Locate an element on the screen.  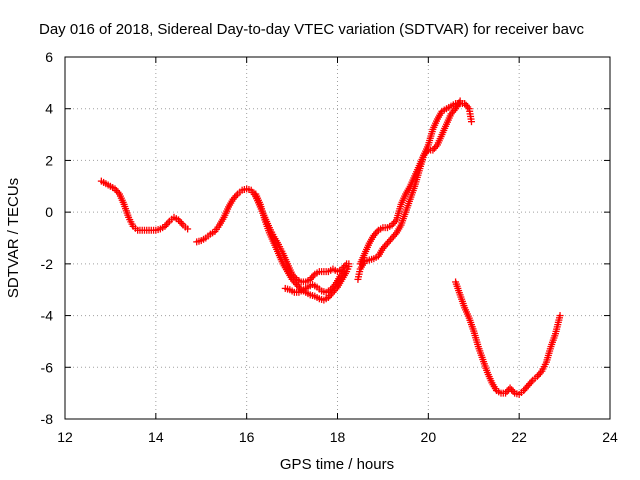
x-tick-label: 18 is located at coordinates (338, 437).